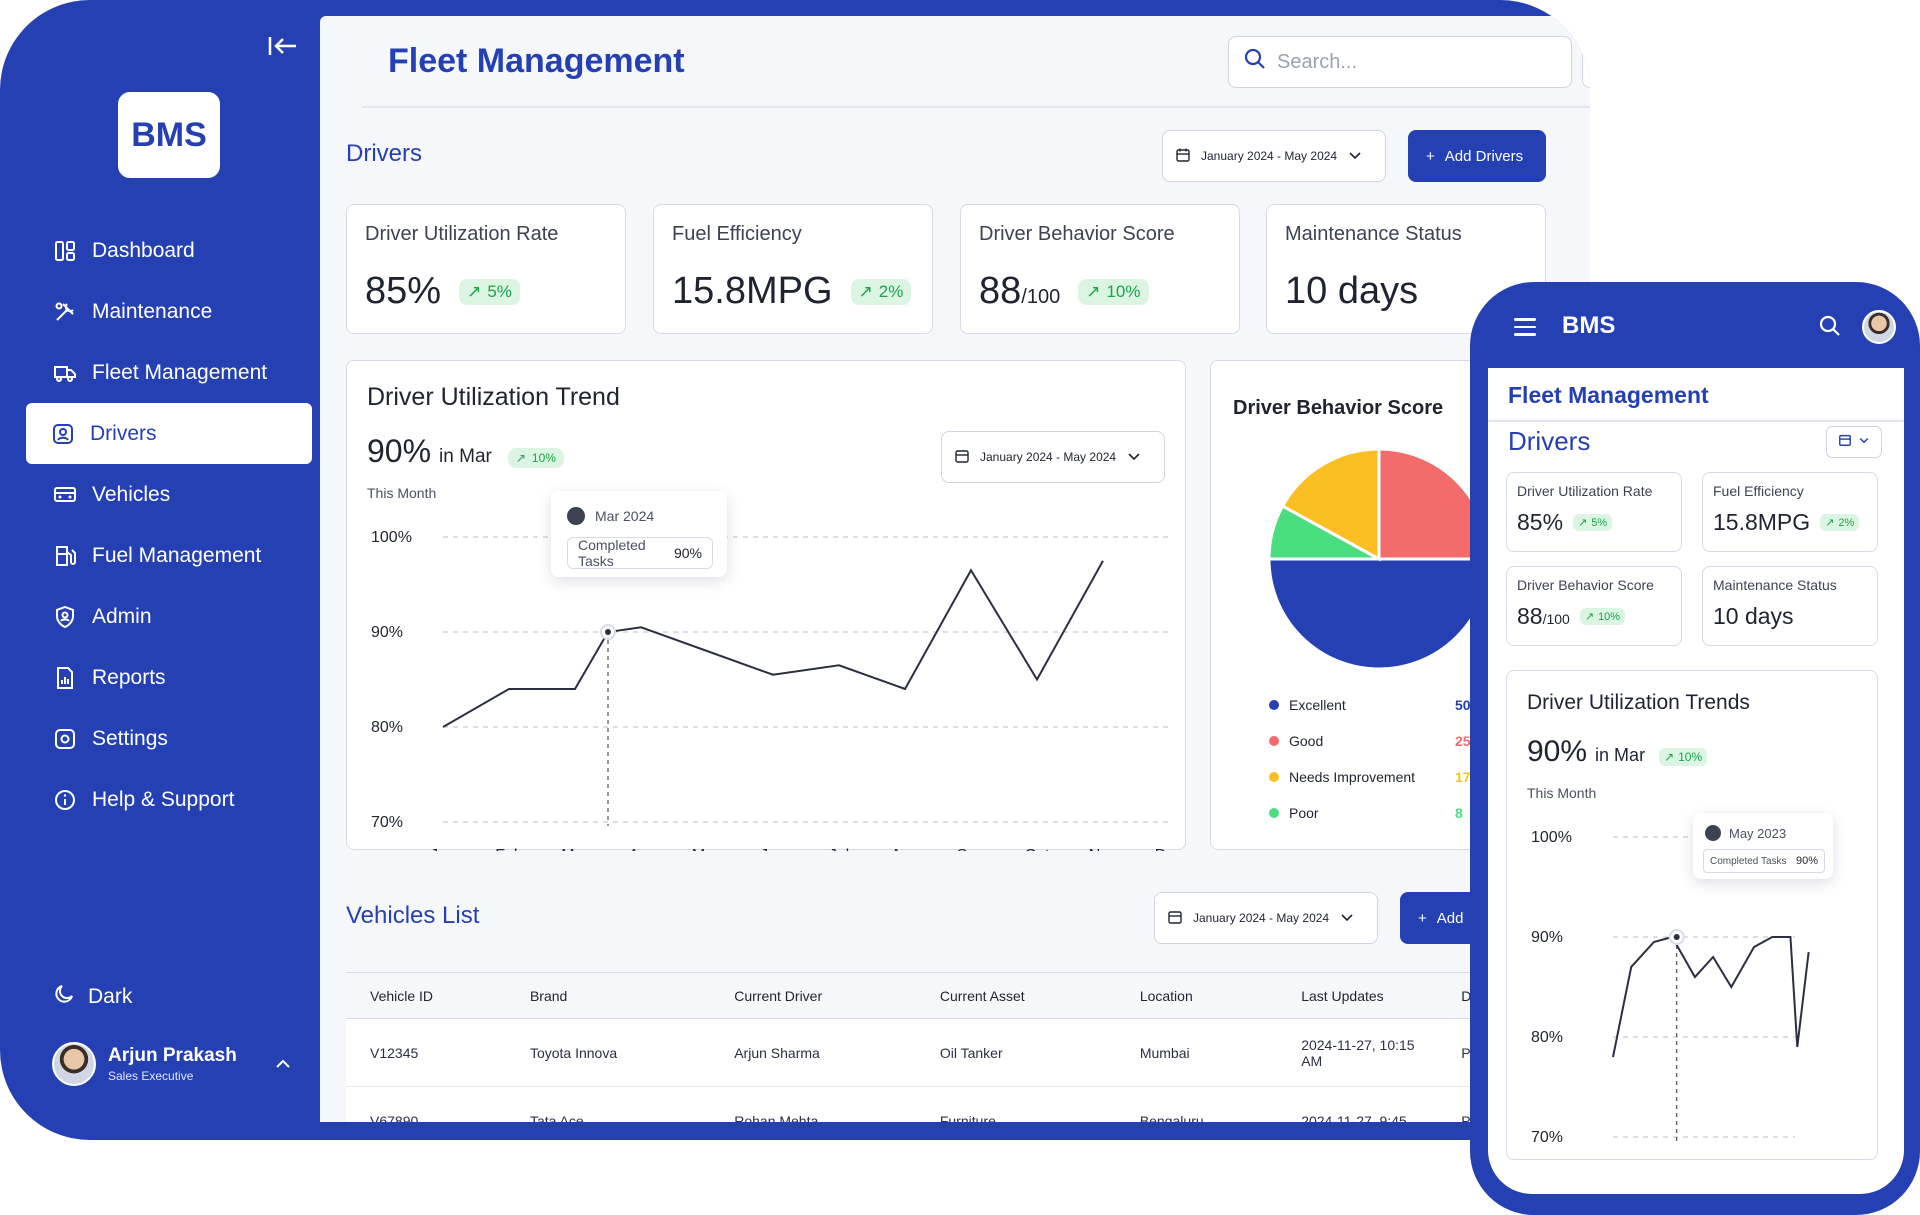 Image resolution: width=1920 pixels, height=1215 pixels. What do you see at coordinates (639, 534) in the screenshot?
I see `chart-tooltip: Mar 2024 Completed Tasks 90%` at bounding box center [639, 534].